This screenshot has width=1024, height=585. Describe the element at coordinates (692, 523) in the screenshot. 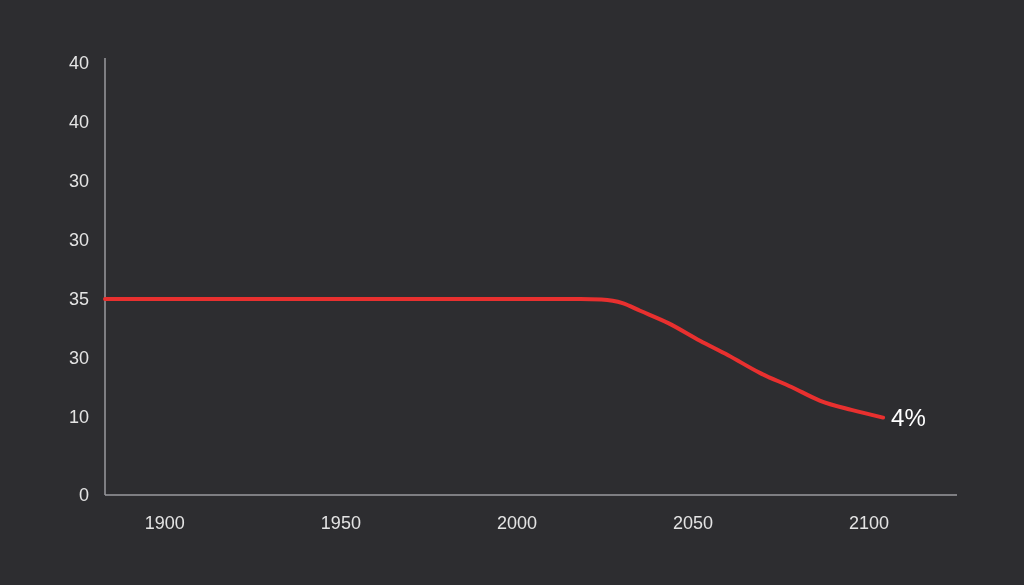

I see `x-tick-label: 2050` at that location.